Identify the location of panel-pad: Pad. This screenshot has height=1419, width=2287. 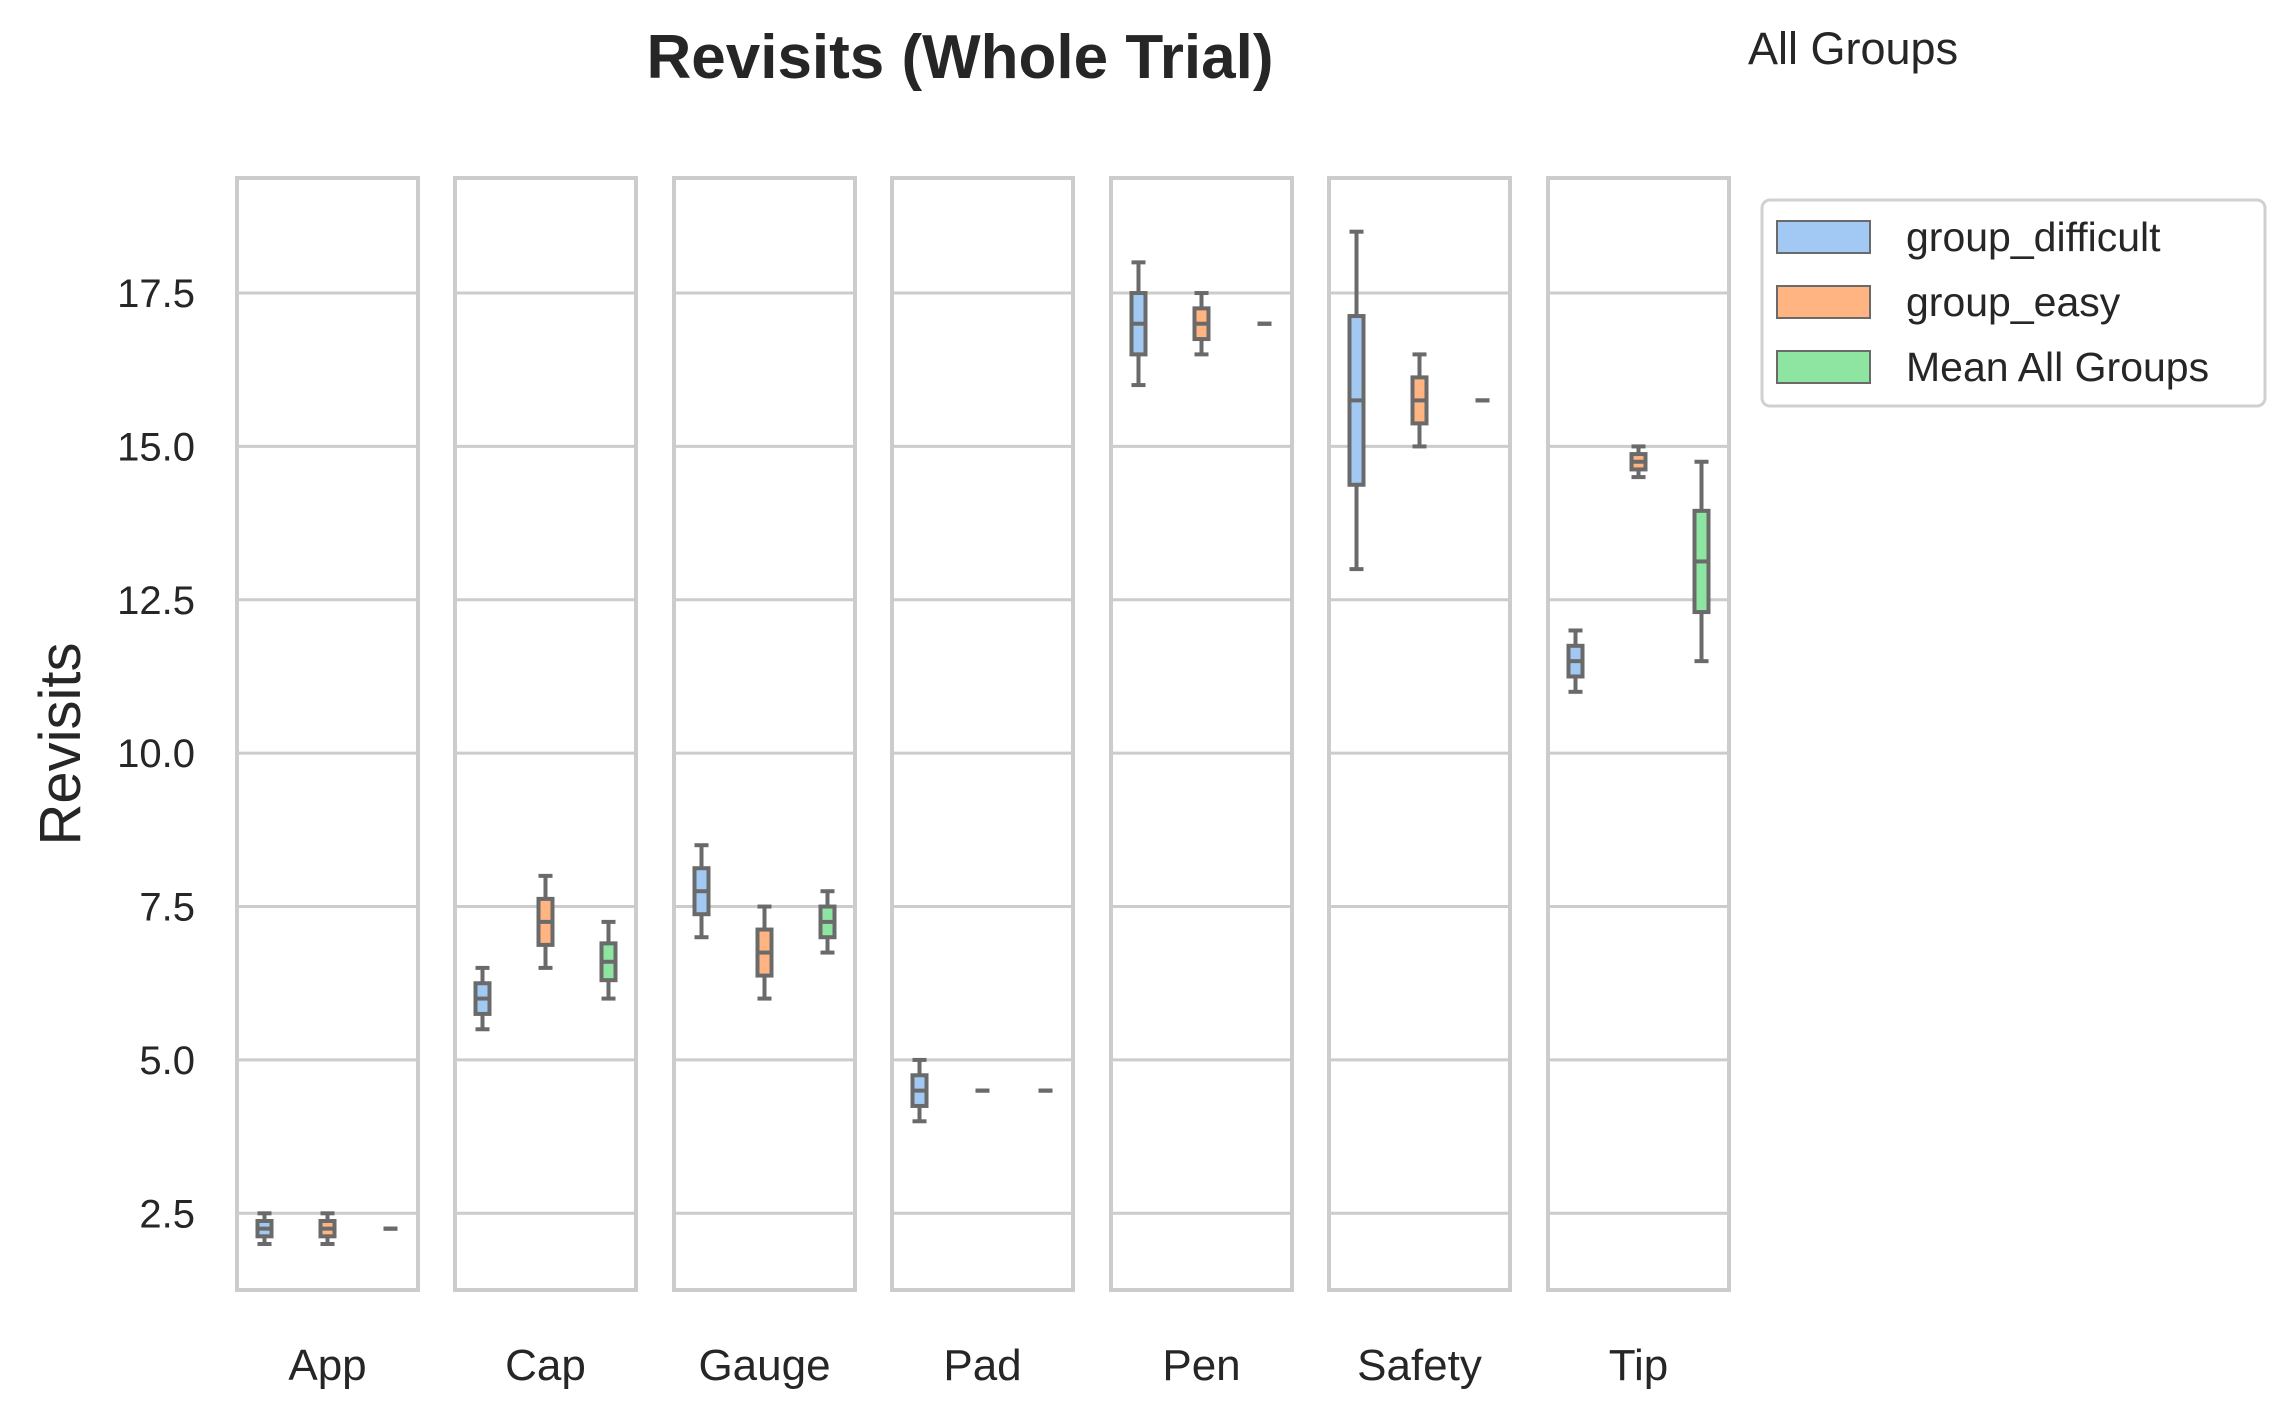
(982, 783).